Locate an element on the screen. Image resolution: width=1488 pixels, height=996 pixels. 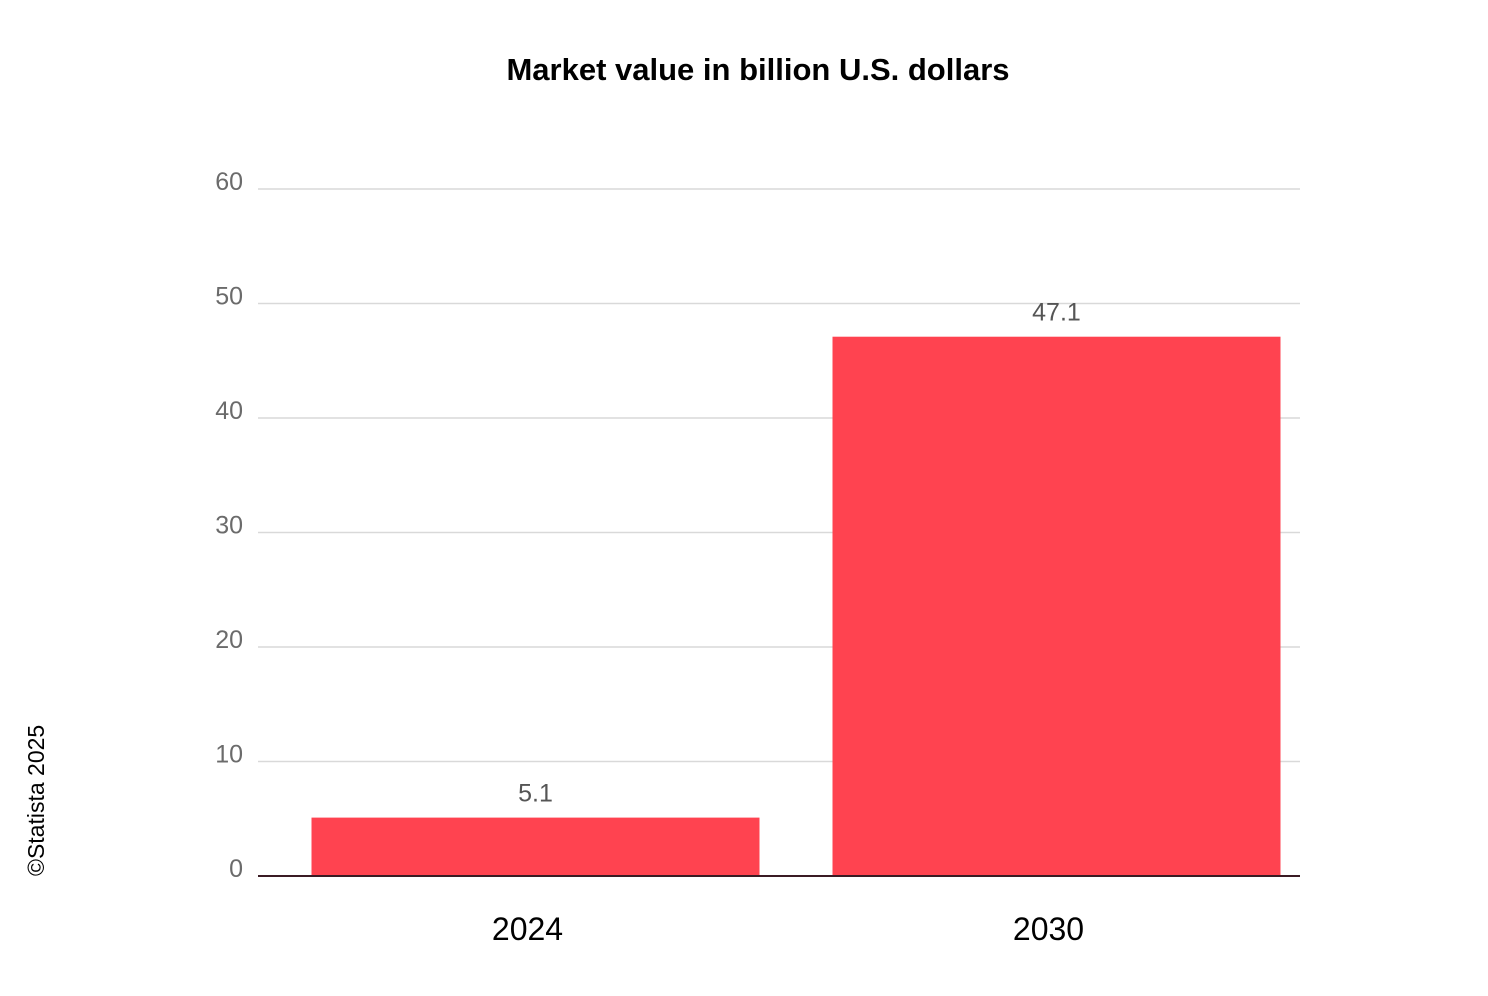
x-tick-label-2024: 2024 is located at coordinates (527, 929).